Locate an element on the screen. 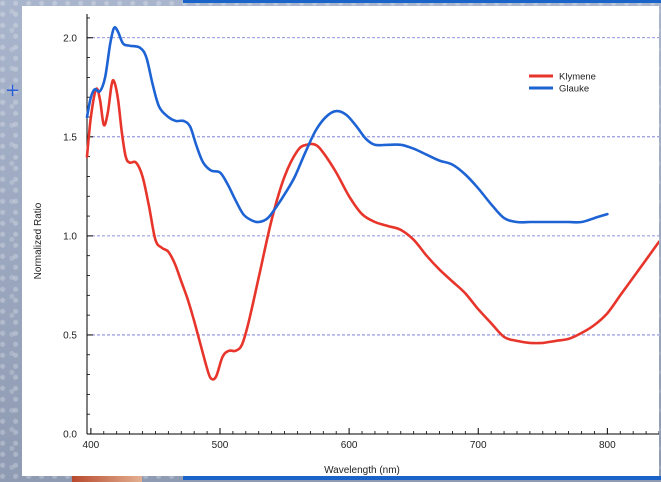 The image size is (661, 482). y-tick-label: 1.0 is located at coordinates (70, 236).